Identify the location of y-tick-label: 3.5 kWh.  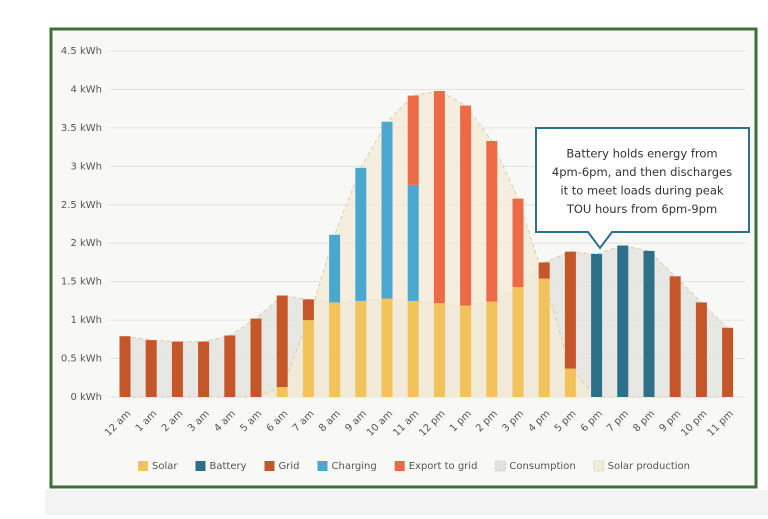
(81, 128).